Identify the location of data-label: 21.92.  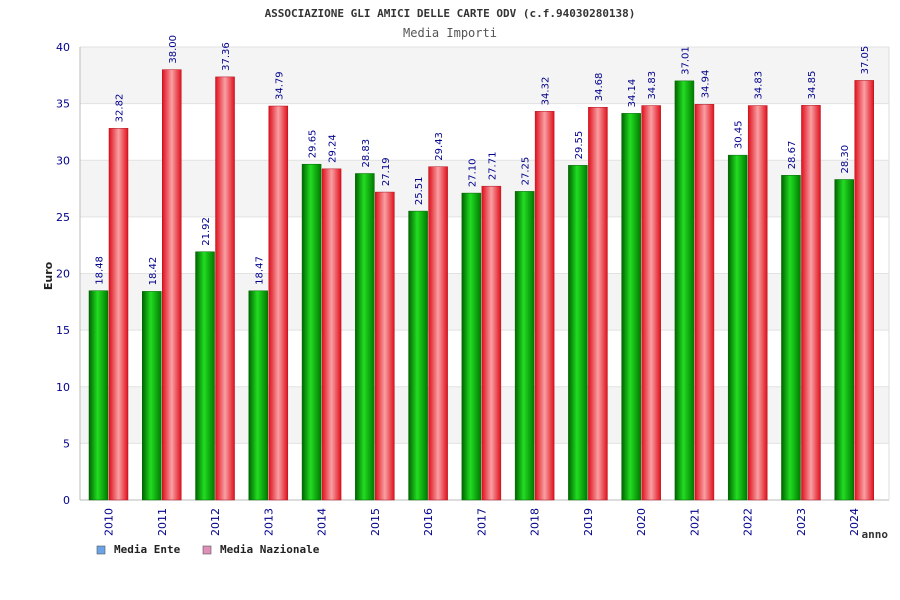
(206, 231).